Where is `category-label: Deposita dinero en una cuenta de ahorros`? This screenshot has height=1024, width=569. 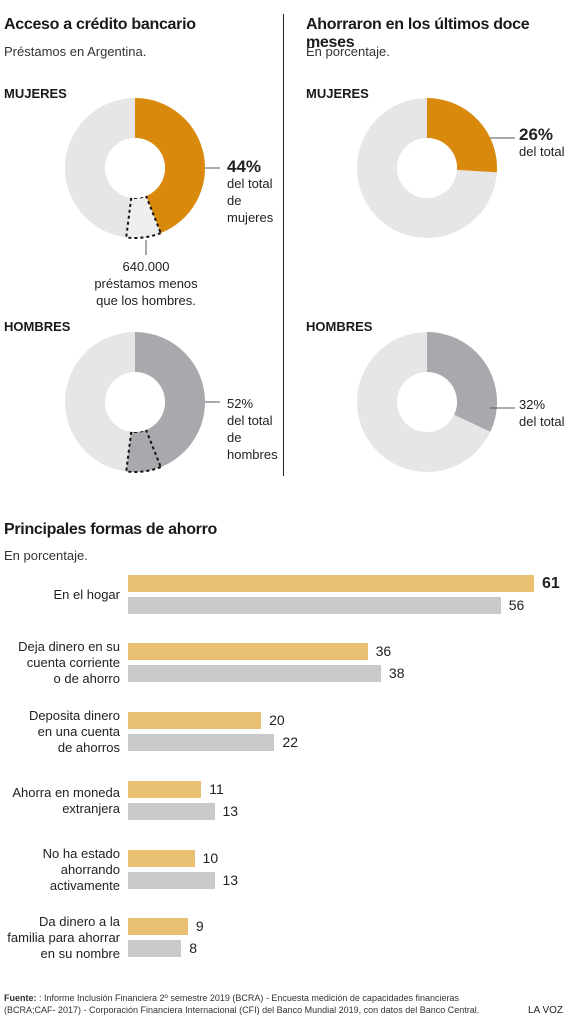 category-label: Deposita dinero en una cuenta de ahorros is located at coordinates (74, 731).